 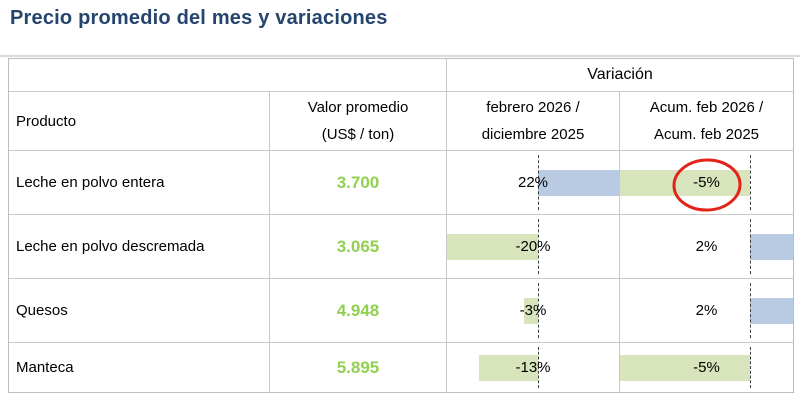 I want to click on header-producto: Producto, so click(x=139, y=121).